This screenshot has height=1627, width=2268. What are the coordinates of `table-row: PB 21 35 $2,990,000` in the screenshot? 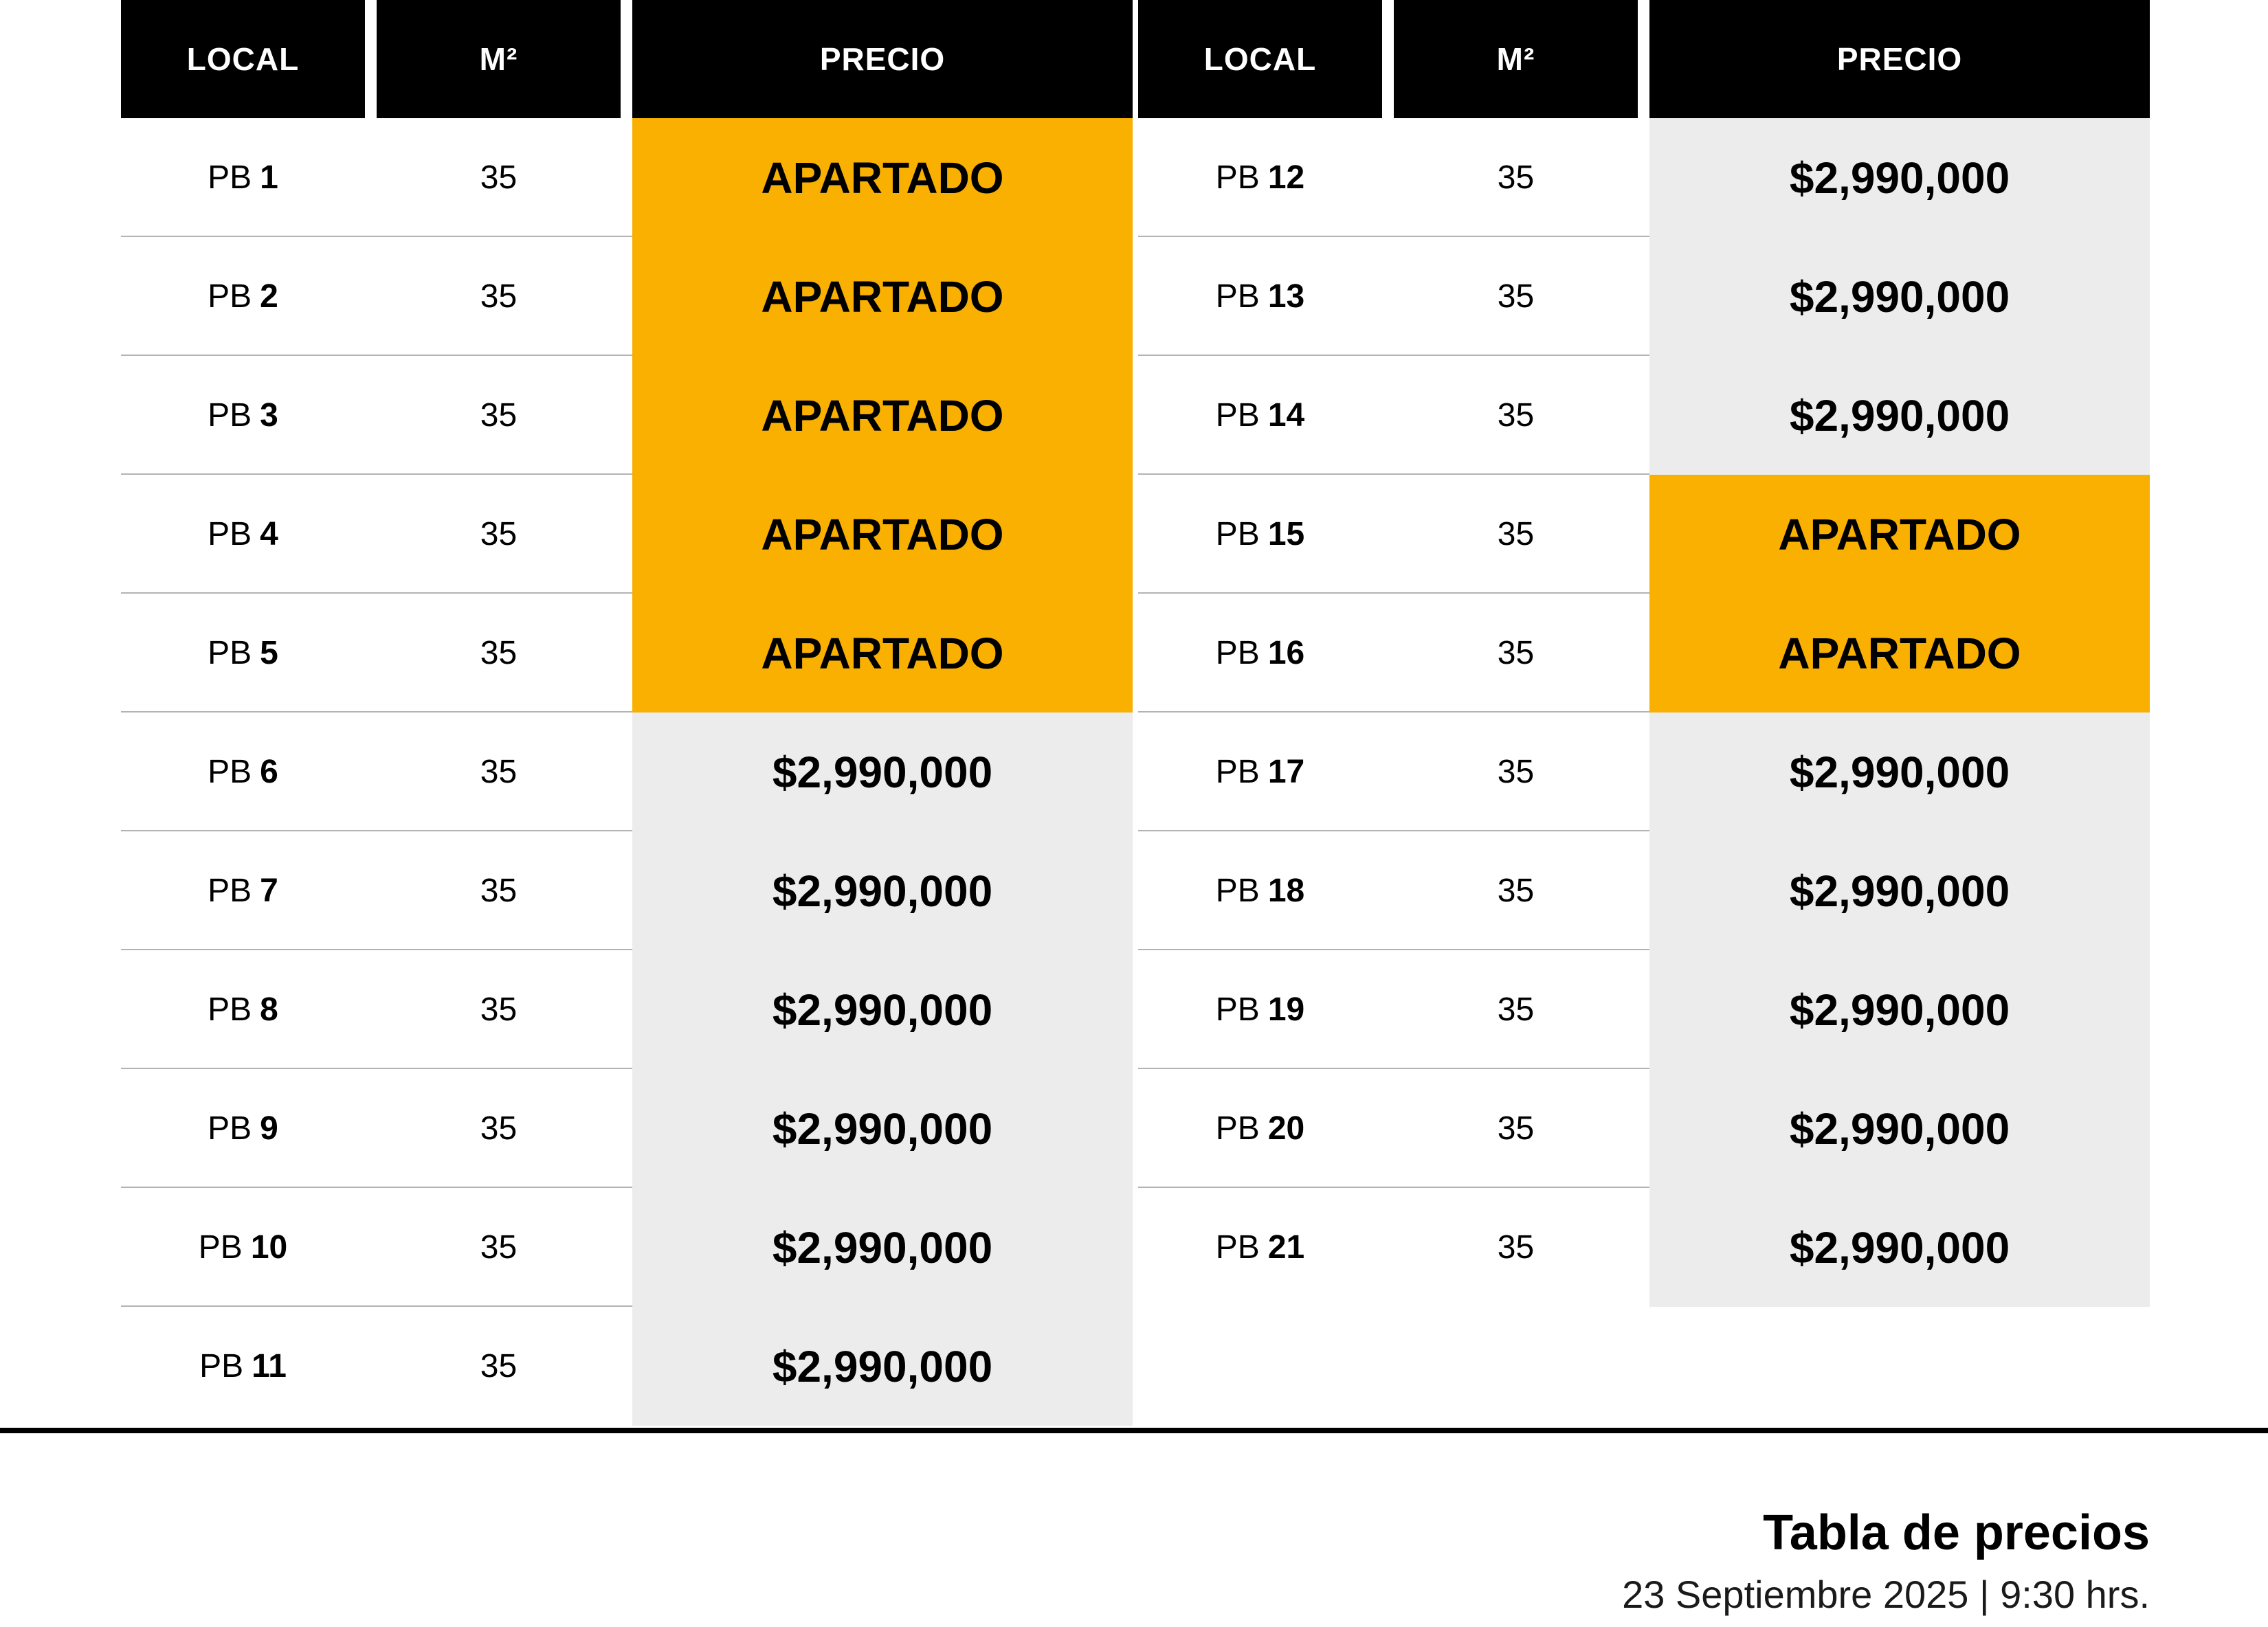 It's located at (1644, 1247).